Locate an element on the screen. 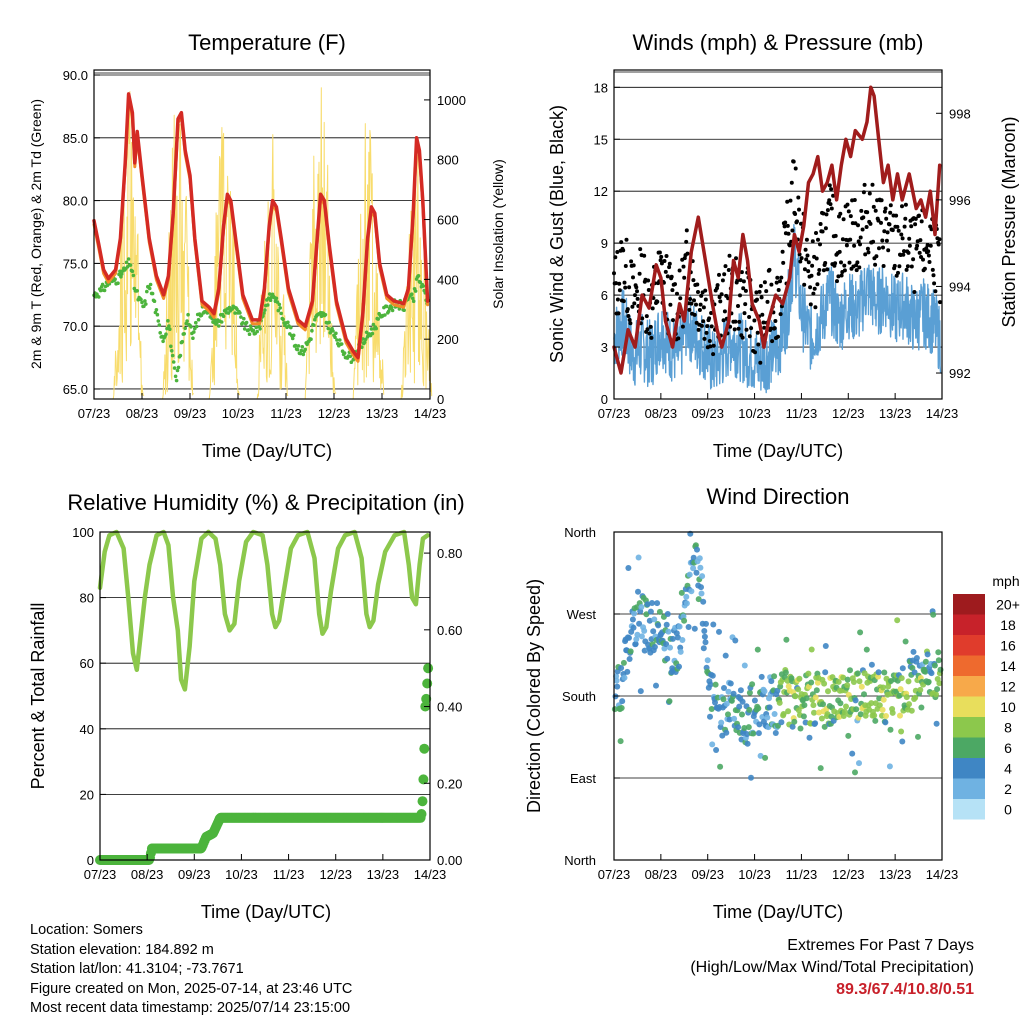 Image resolution: width=1024 pixels, height=1024 pixels. y2-tick-label: 996 is located at coordinates (960, 200).